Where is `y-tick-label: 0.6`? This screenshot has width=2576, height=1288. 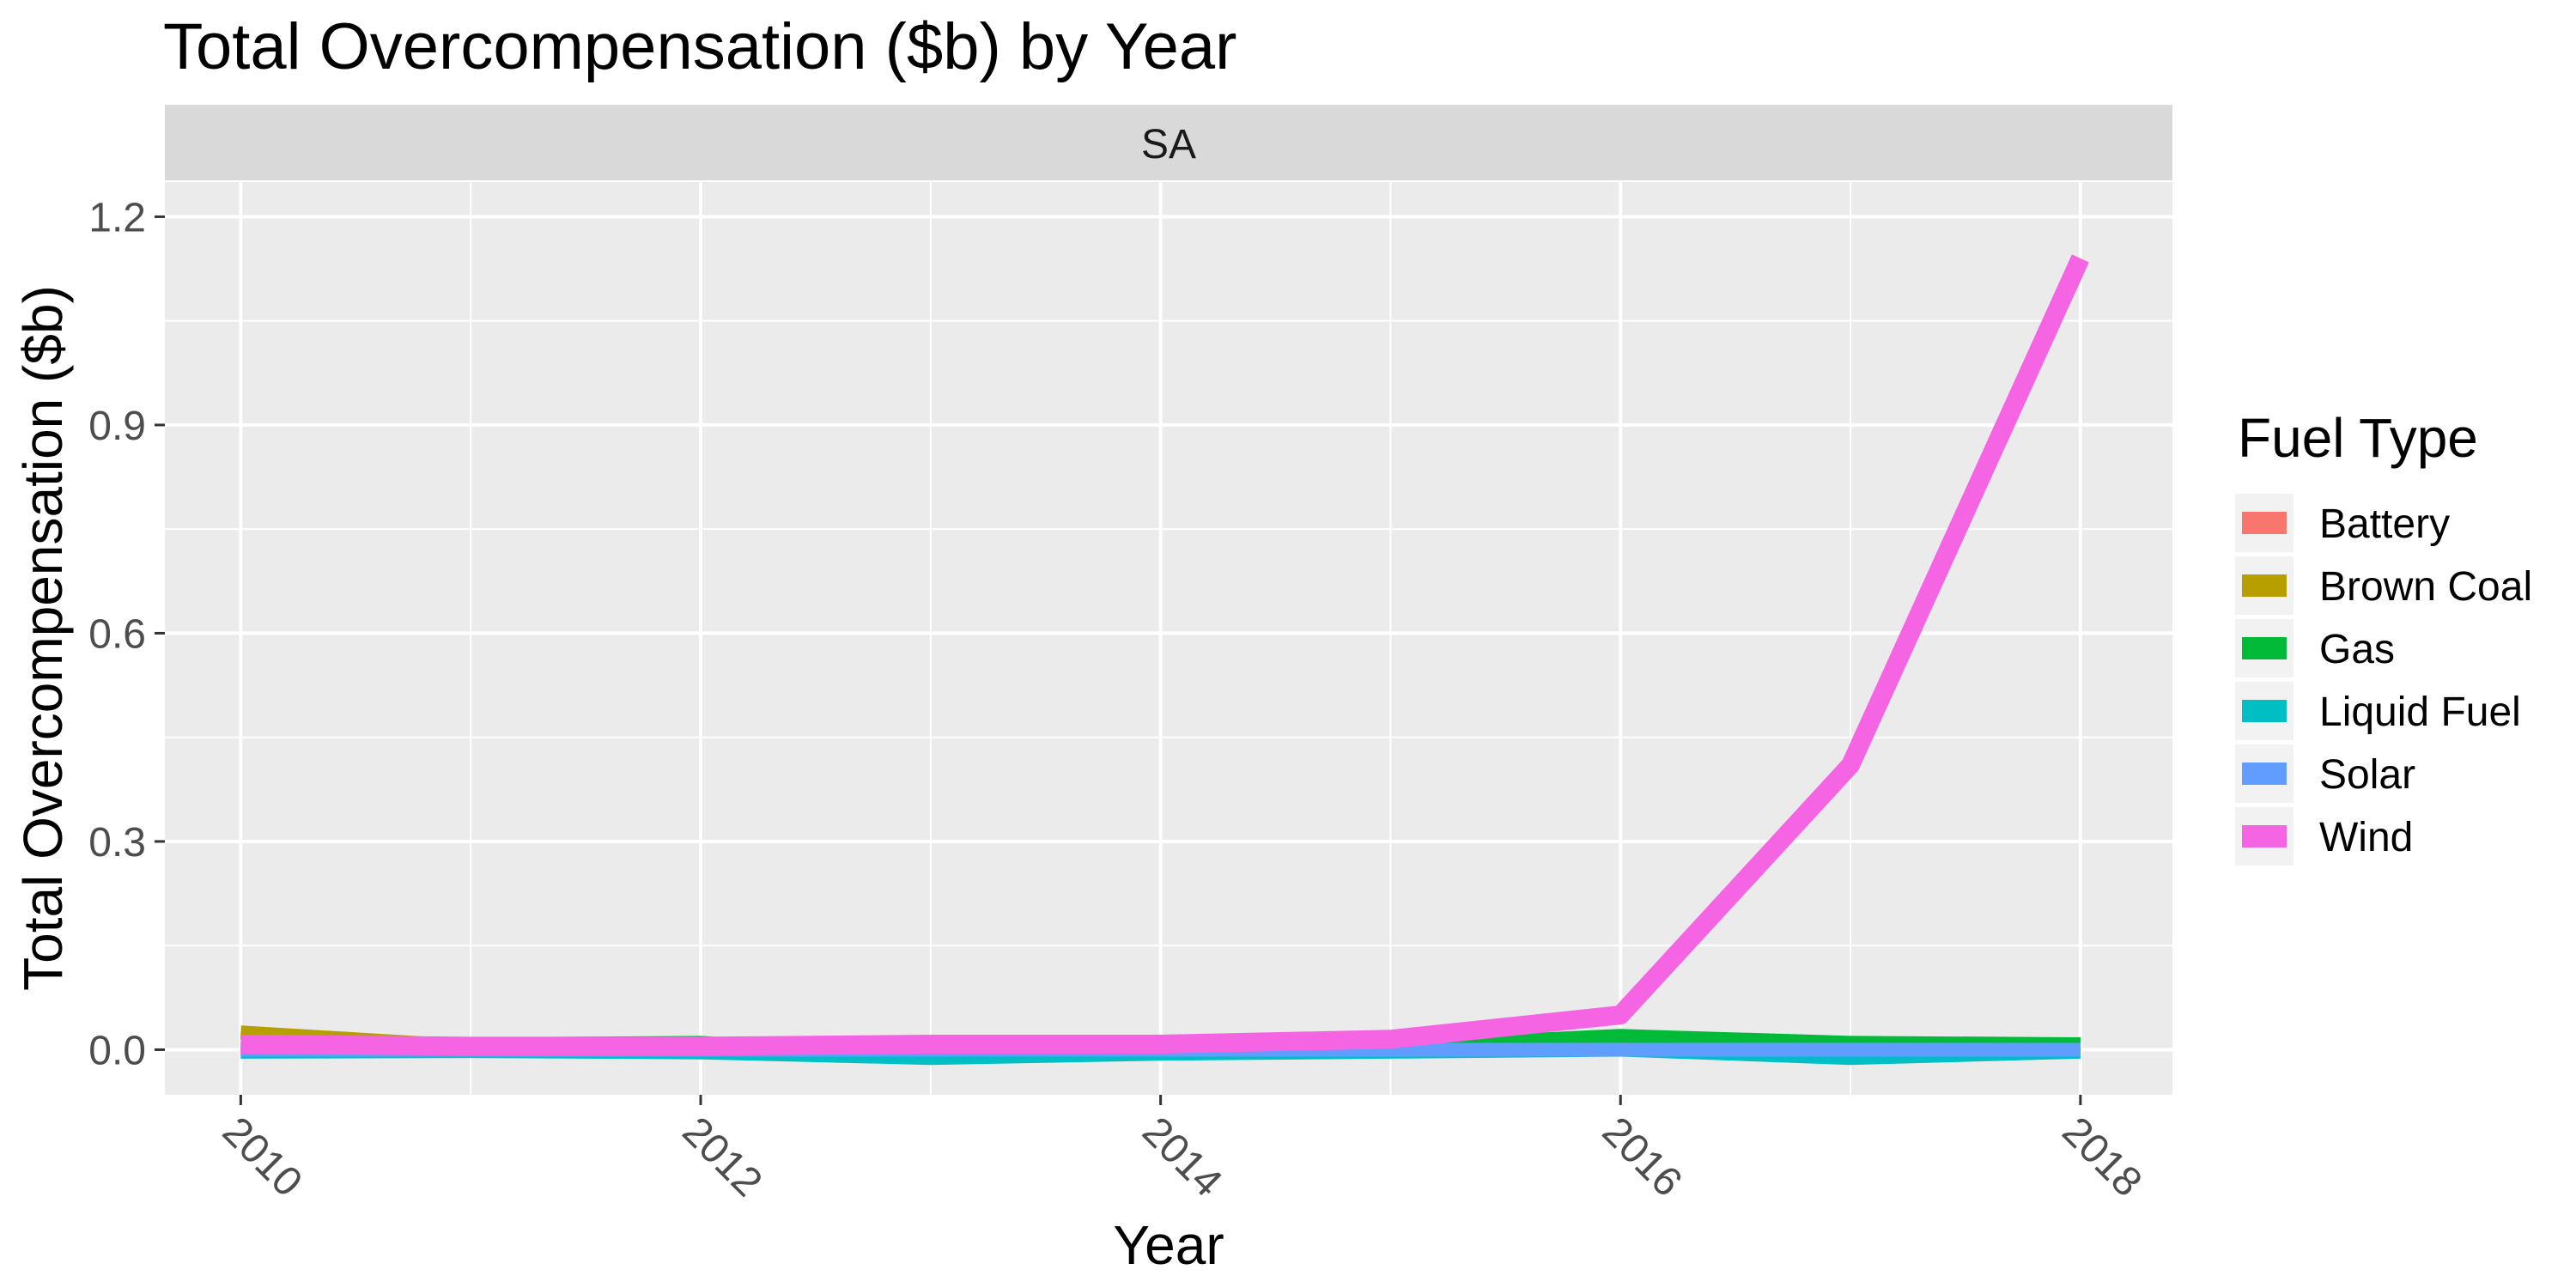
y-tick-label: 0.6 is located at coordinates (117, 634).